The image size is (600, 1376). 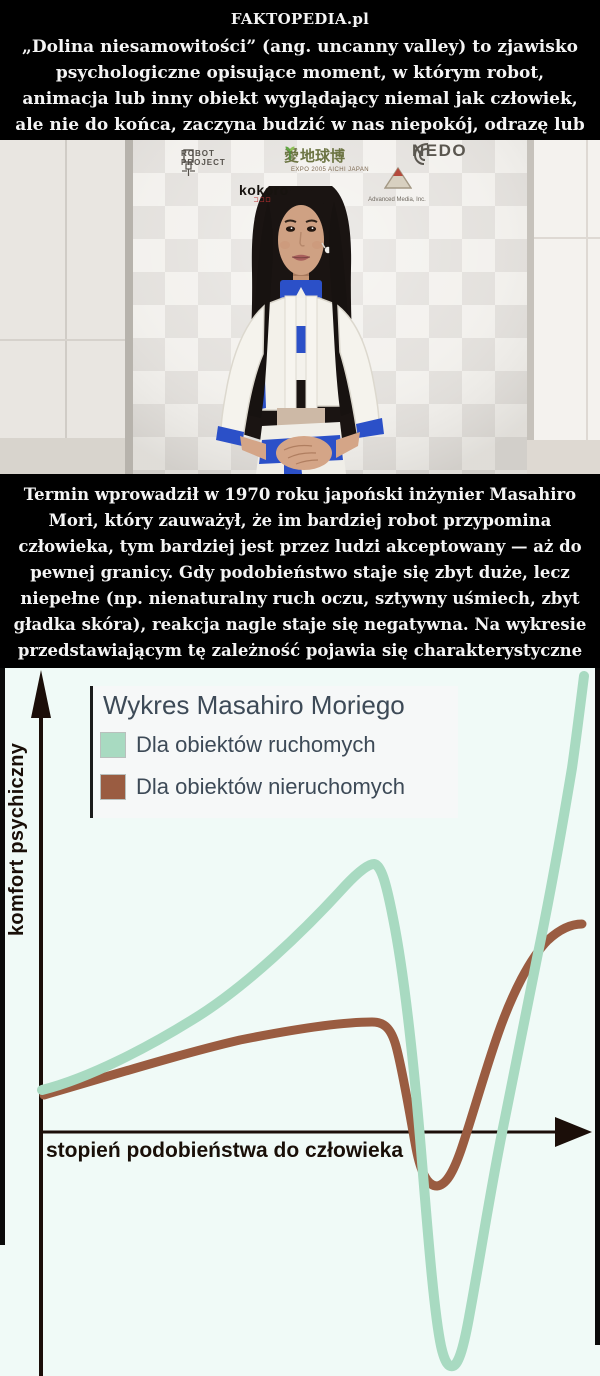 I want to click on android-eye-left, so click(x=290, y=229).